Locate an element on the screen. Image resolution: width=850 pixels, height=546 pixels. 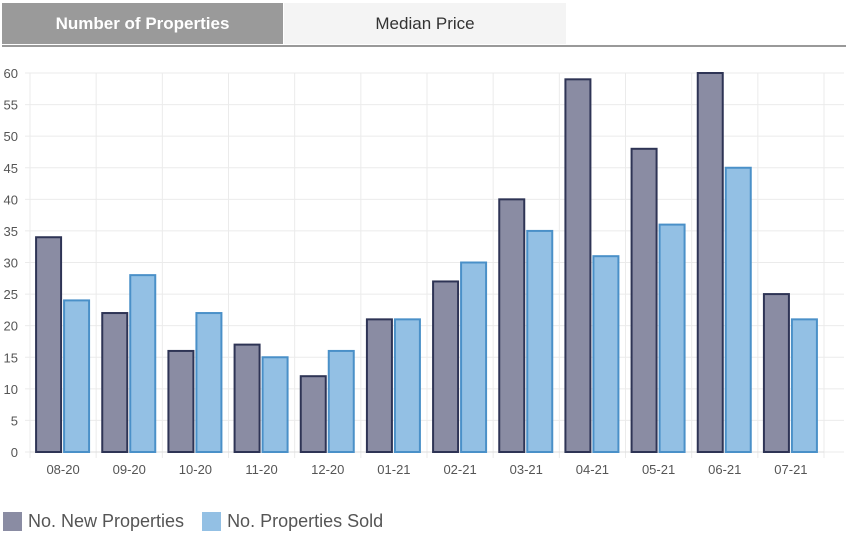
y-tick-label: 10 is located at coordinates (11, 389).